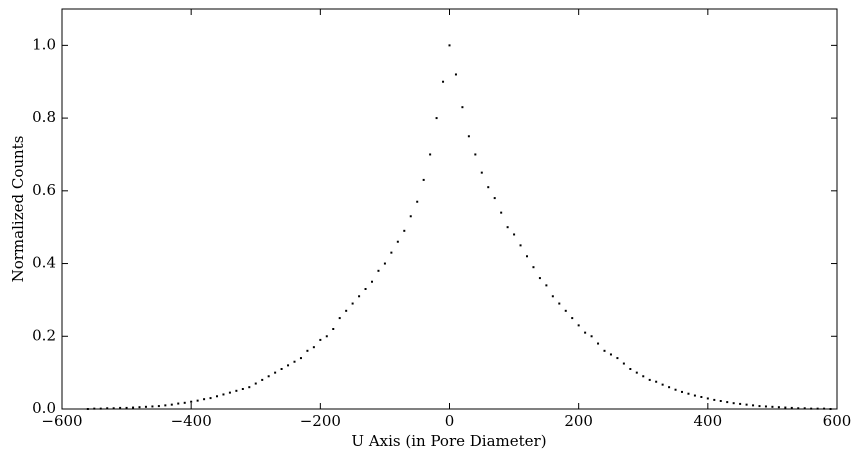 Image resolution: width=854 pixels, height=452 pixels. Describe the element at coordinates (44, 335) in the screenshot. I see `y-tick-label: 0.2` at that location.